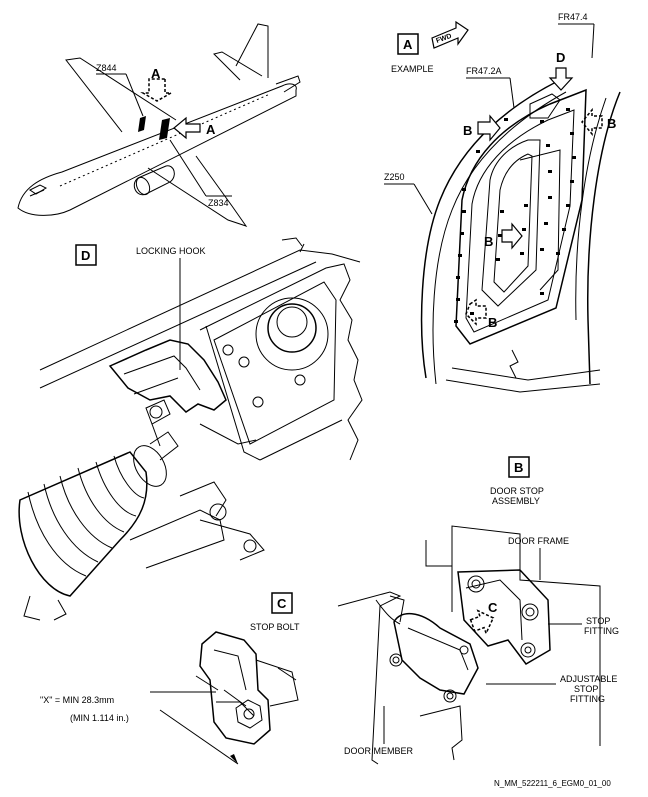  Describe the element at coordinates (586, 689) in the screenshot. I see `adjustable-label-line2: STOP` at that location.